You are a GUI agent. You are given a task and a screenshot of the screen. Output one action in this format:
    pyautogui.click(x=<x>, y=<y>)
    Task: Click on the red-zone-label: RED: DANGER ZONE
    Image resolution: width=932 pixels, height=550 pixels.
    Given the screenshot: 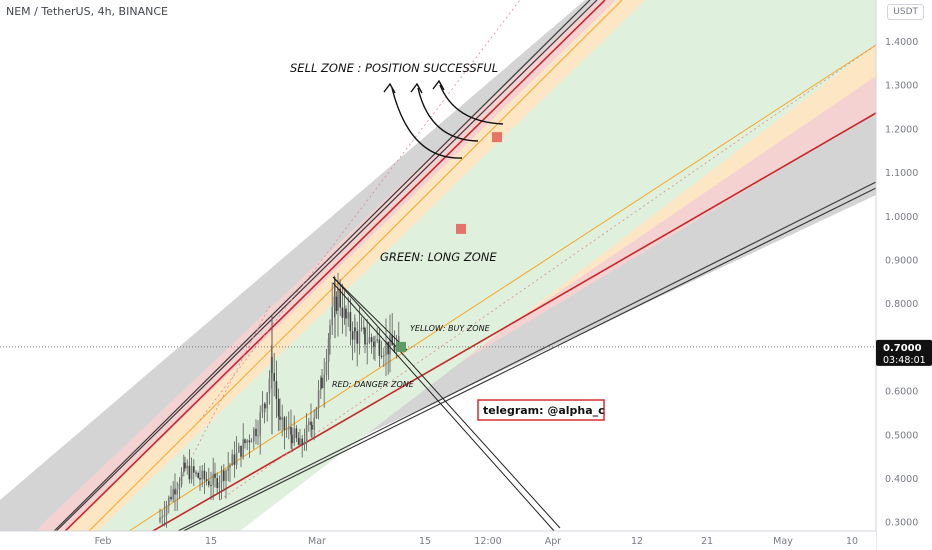 What is the action you would take?
    pyautogui.click(x=373, y=384)
    